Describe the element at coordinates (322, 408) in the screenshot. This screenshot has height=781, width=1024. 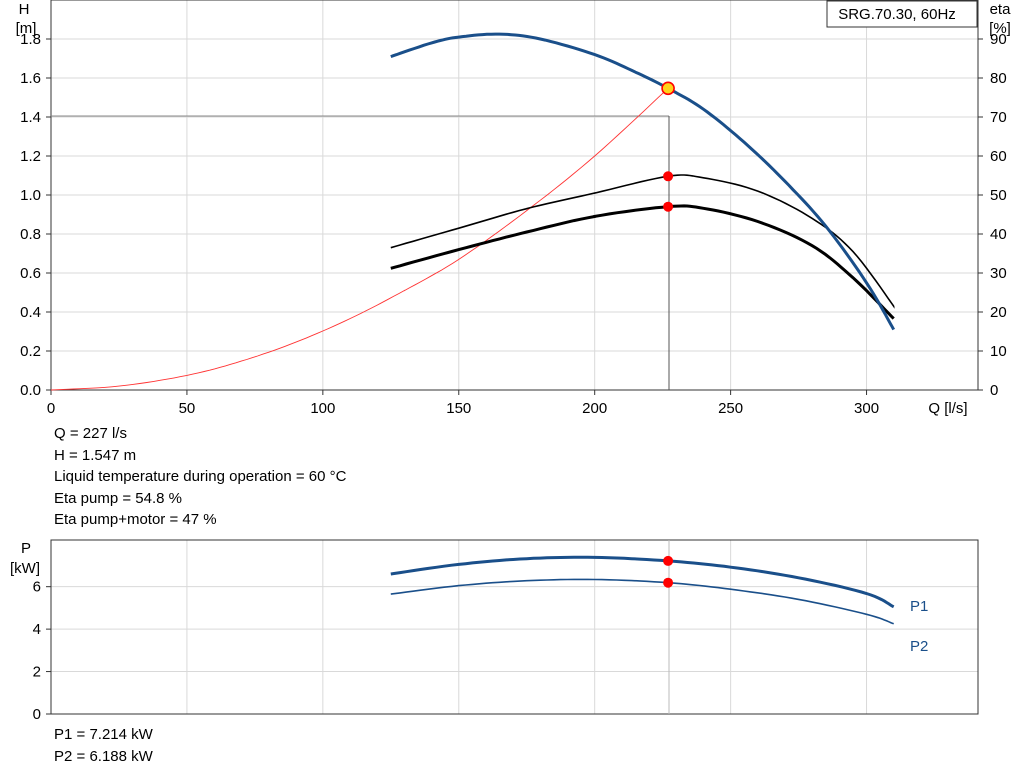
I see `q-tick-label: 100` at that location.